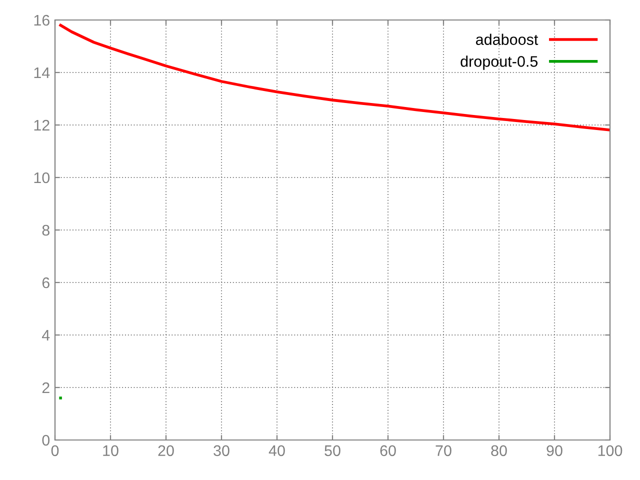  I want to click on x-tick-label: 90, so click(554, 450).